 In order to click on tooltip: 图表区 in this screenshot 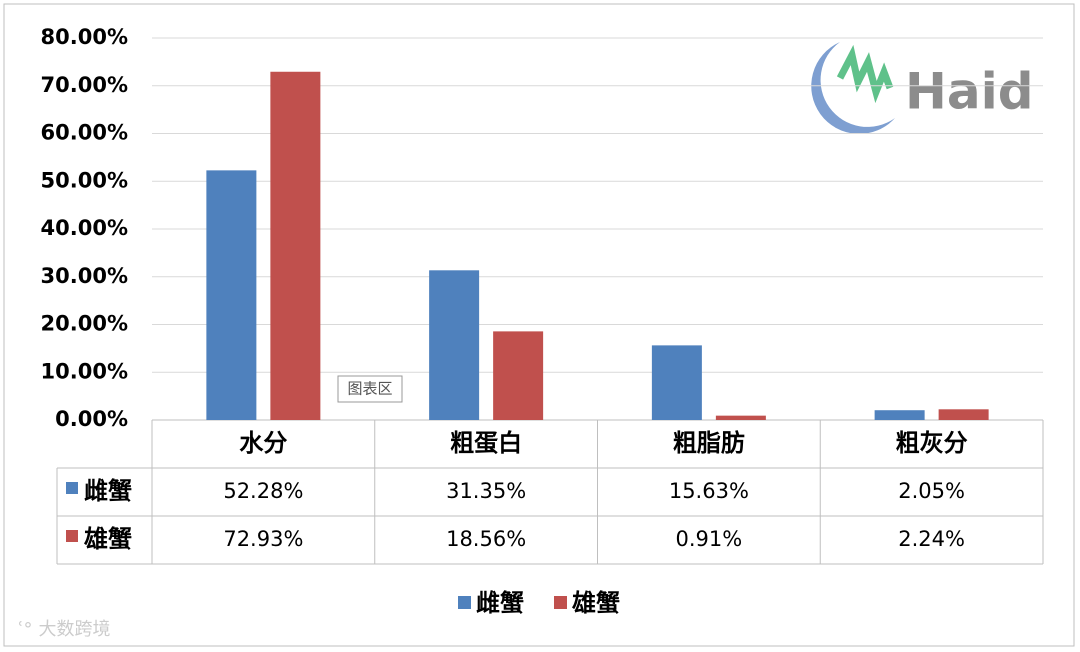, I will do `click(369, 389)`.